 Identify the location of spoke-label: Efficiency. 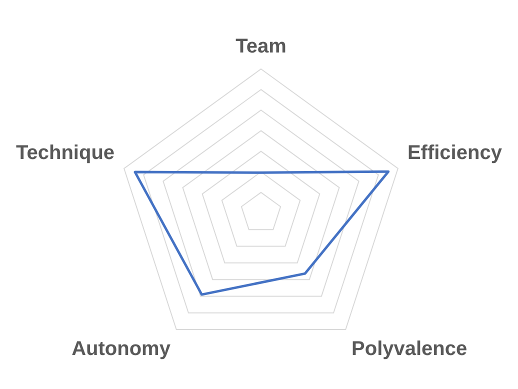
(455, 153).